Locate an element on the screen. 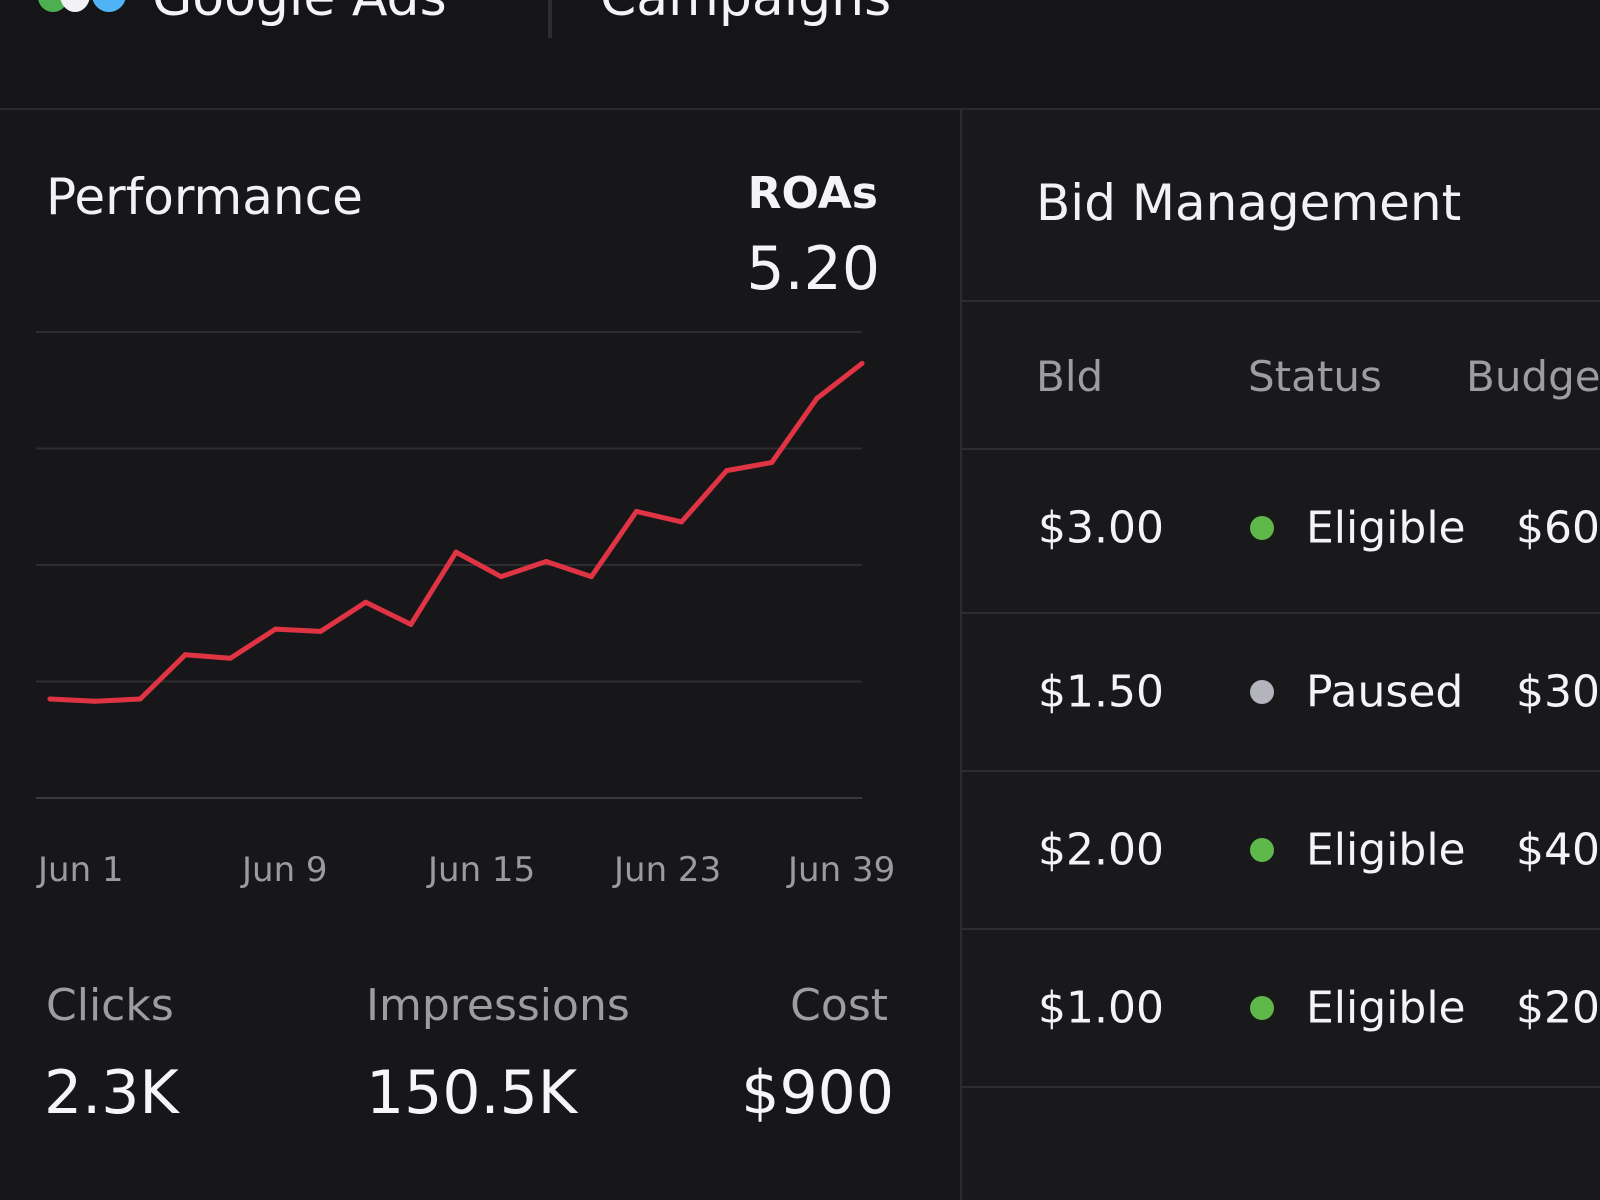 The image size is (1600, 1200). column-header-bid: Bld is located at coordinates (1070, 376).